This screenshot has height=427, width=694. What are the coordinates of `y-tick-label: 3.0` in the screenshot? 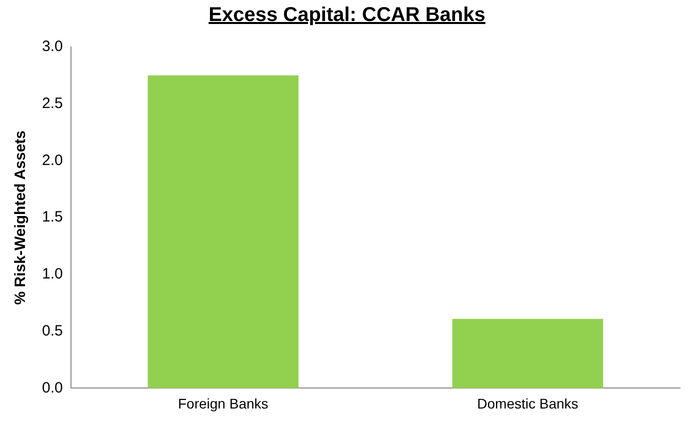 It's located at (52, 47).